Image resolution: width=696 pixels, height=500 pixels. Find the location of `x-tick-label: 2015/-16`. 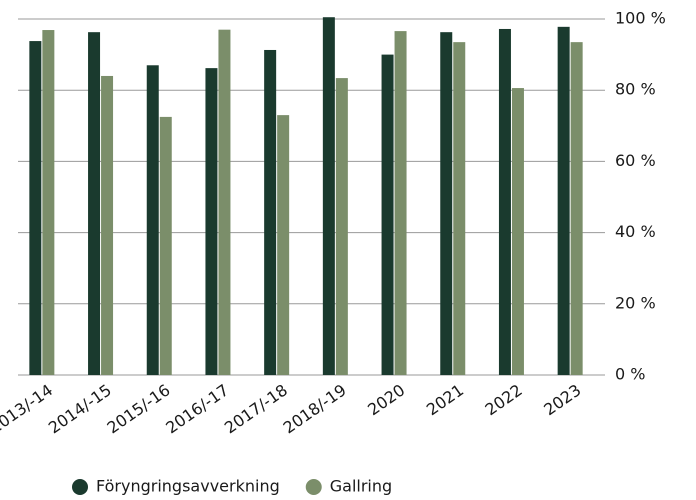

x-tick-label: 2015/-16 is located at coordinates (139, 408).